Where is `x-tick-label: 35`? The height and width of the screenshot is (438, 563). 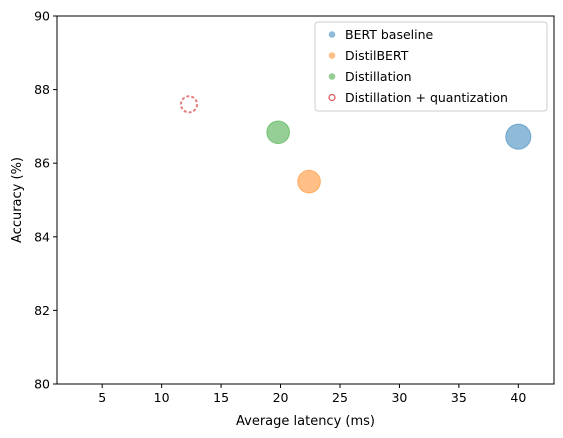
x-tick-label: 35 is located at coordinates (459, 397).